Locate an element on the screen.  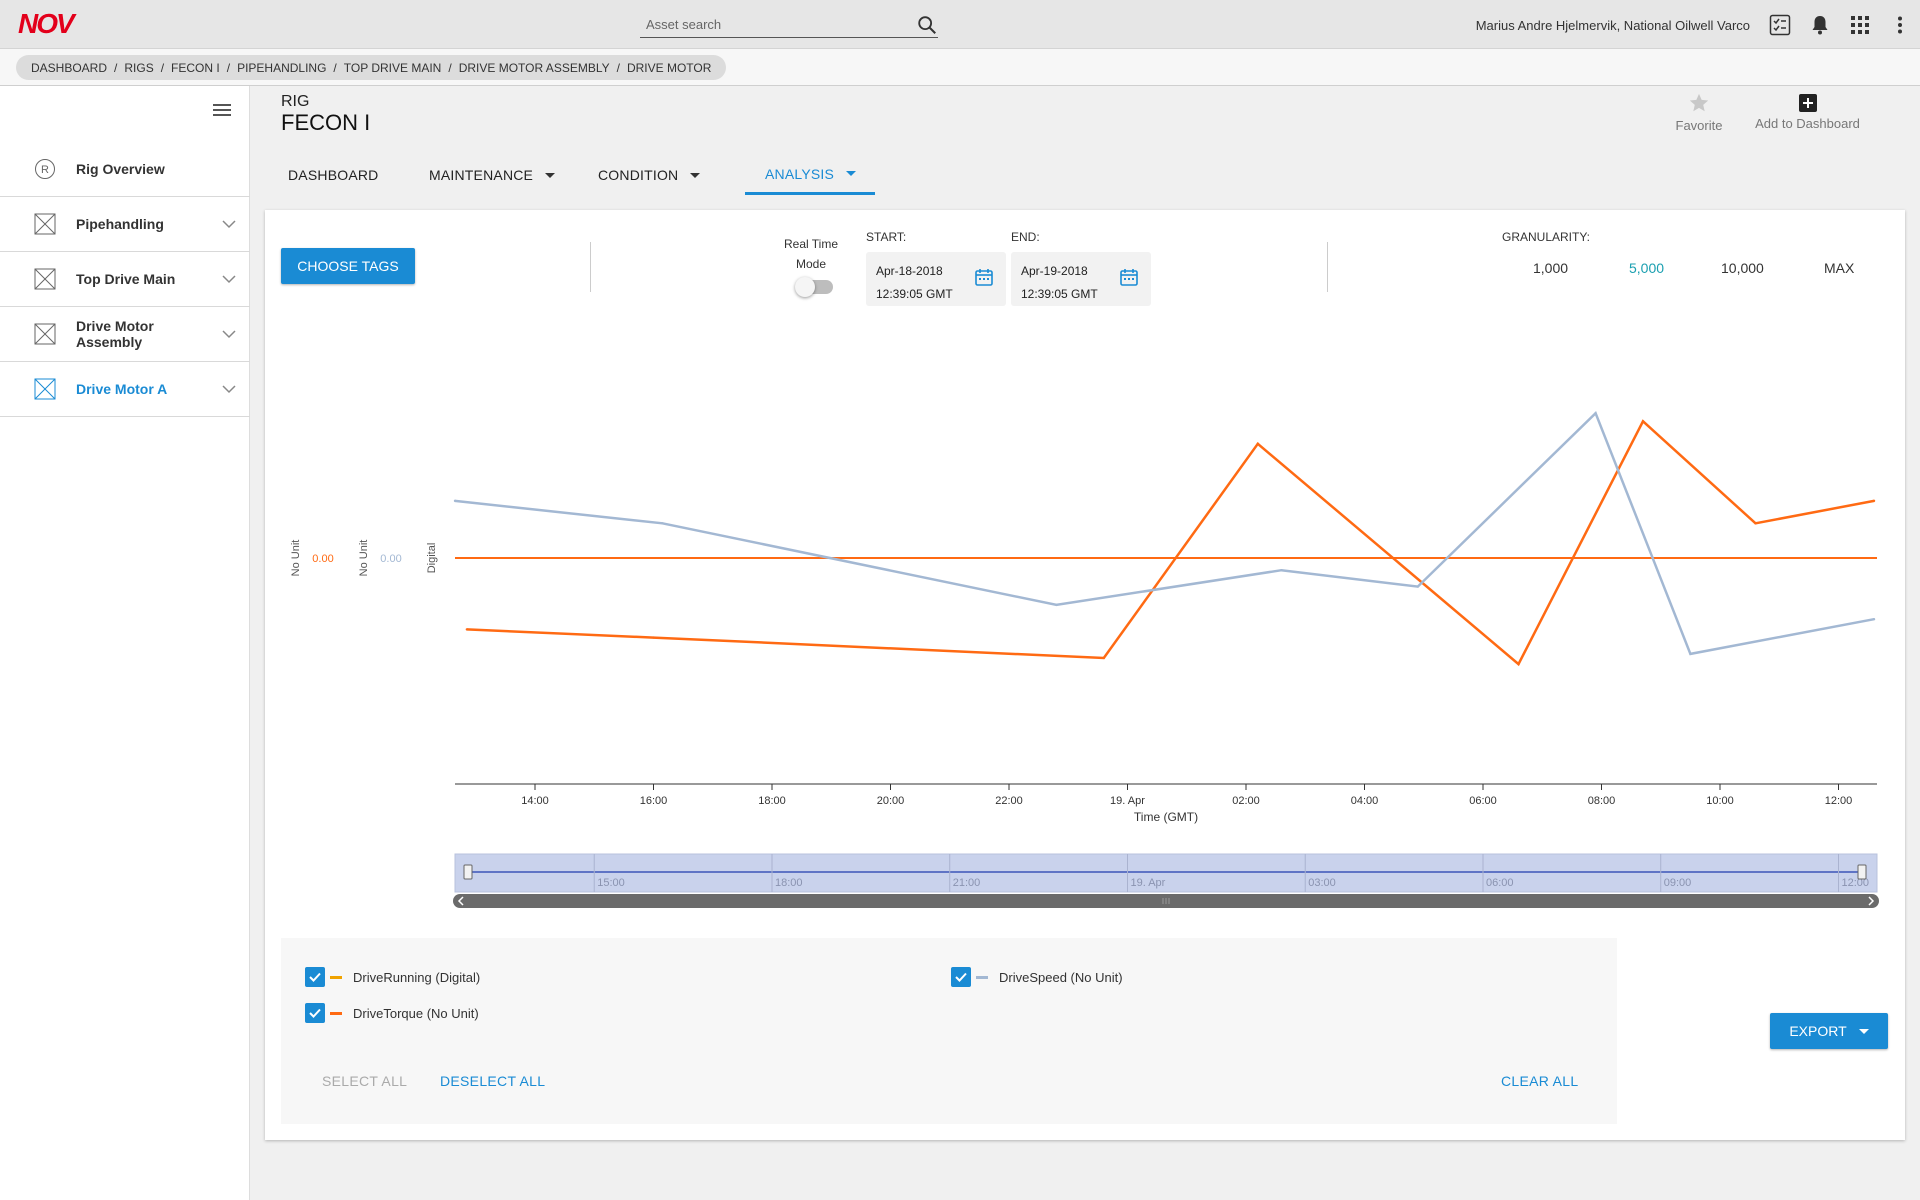
x-tick-label: 04:00 is located at coordinates (1365, 801).